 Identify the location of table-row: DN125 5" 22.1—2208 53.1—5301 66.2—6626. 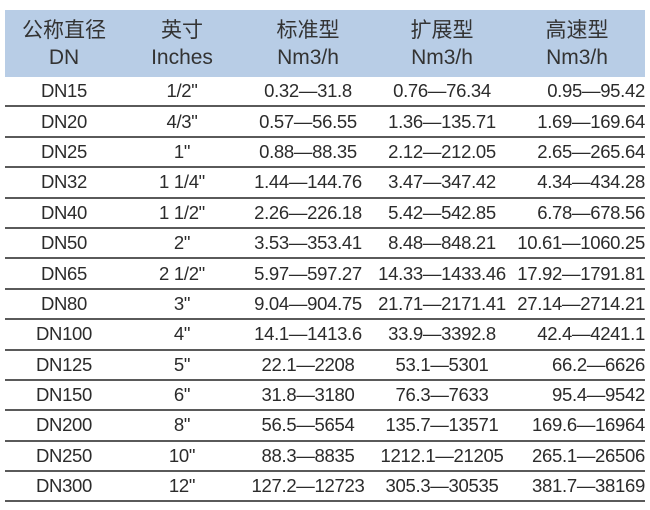
(325, 366).